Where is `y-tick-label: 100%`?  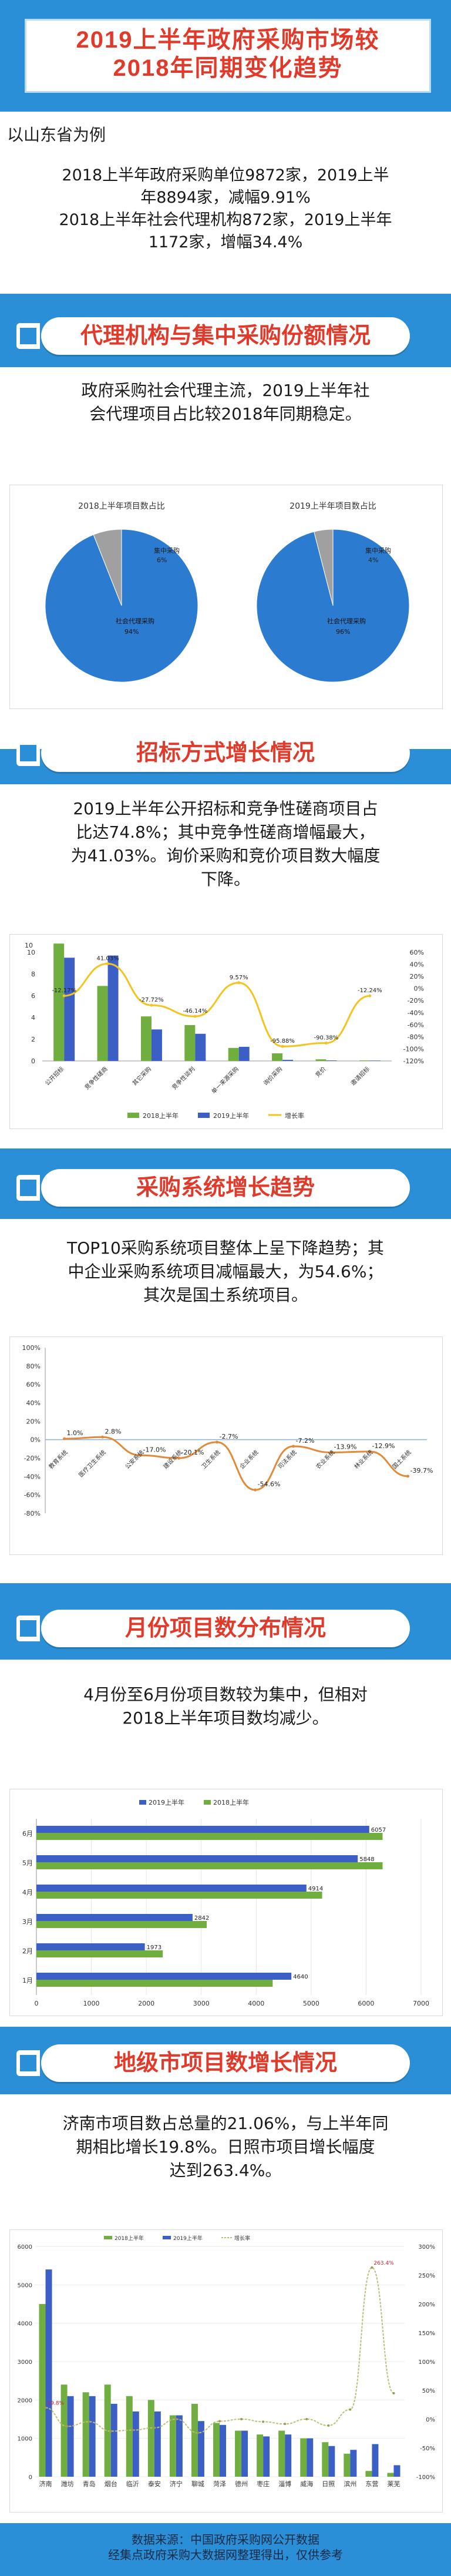
y-tick-label: 100% is located at coordinates (32, 1348).